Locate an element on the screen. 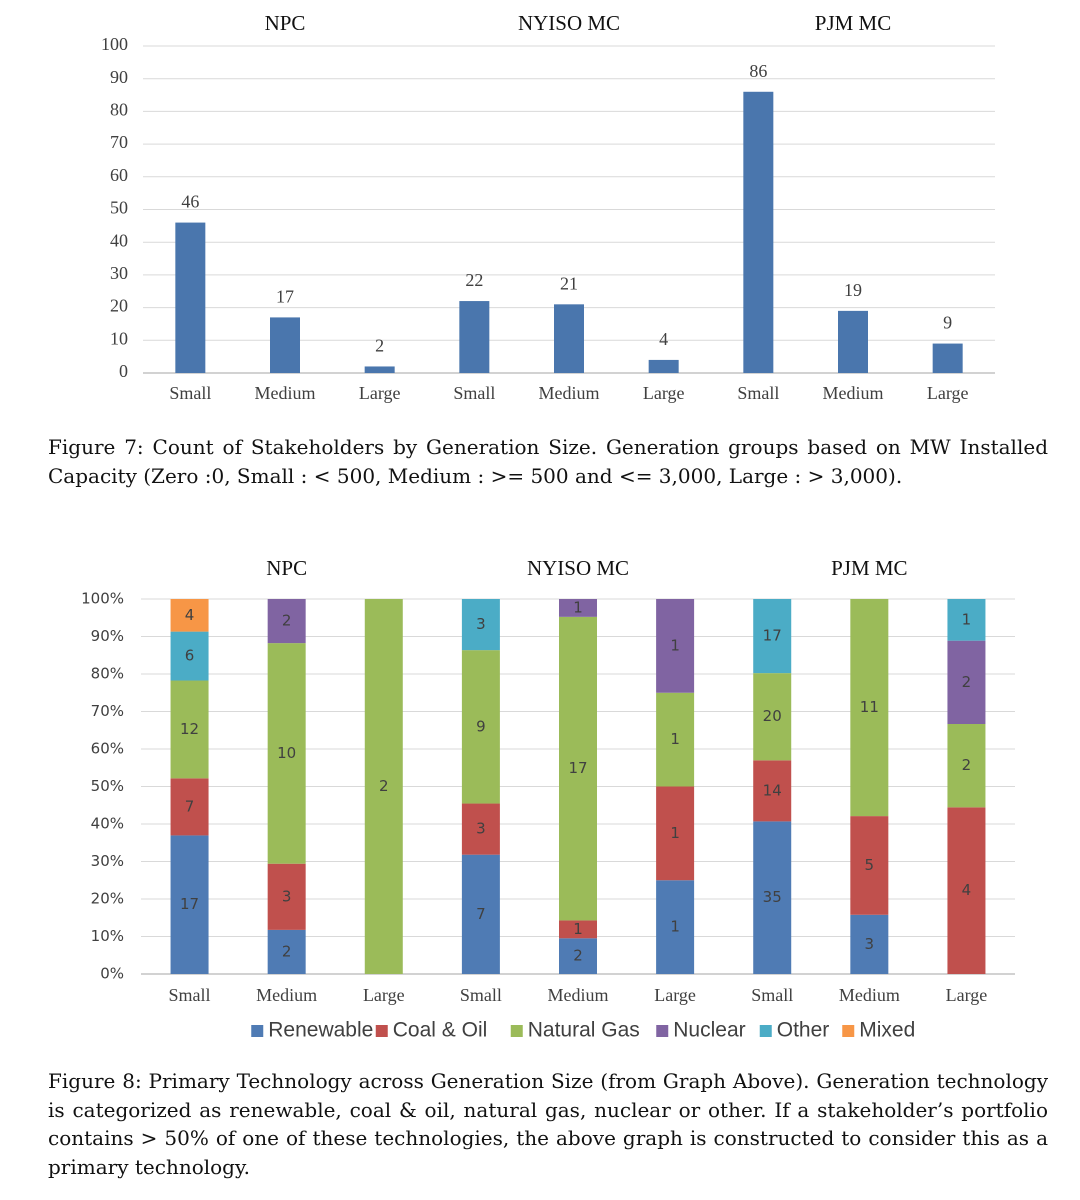 Image resolution: width=1080 pixels, height=1200 pixels. data-label: 86 is located at coordinates (758, 71).